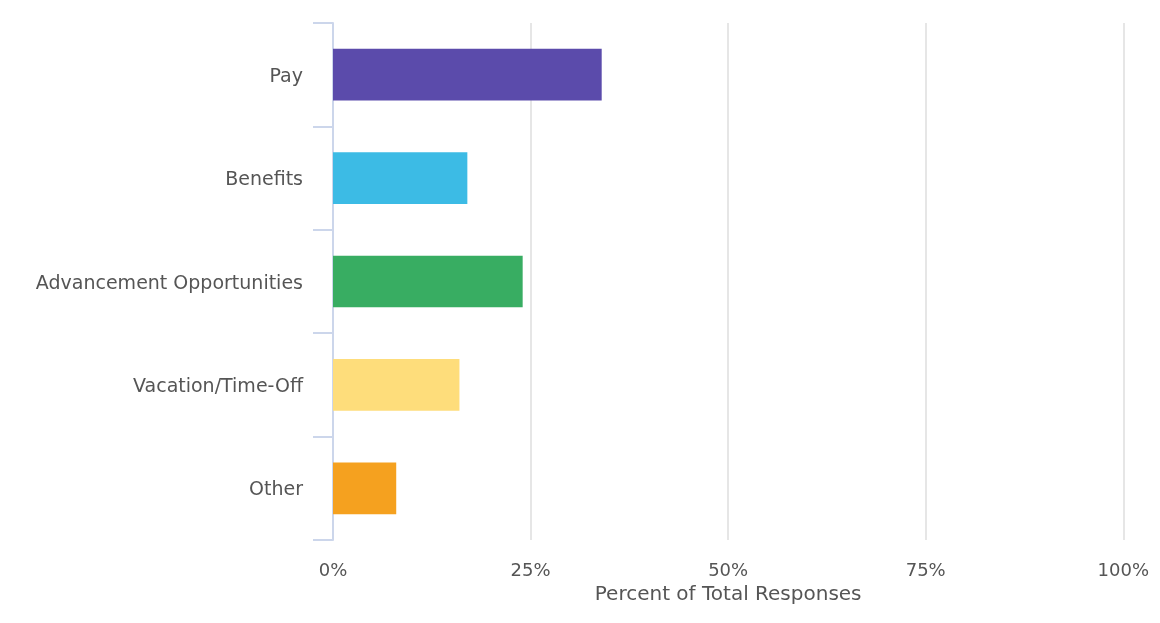 This screenshot has width=1160, height=623. Describe the element at coordinates (286, 74) in the screenshot. I see `y-tick-label: Pay` at that location.